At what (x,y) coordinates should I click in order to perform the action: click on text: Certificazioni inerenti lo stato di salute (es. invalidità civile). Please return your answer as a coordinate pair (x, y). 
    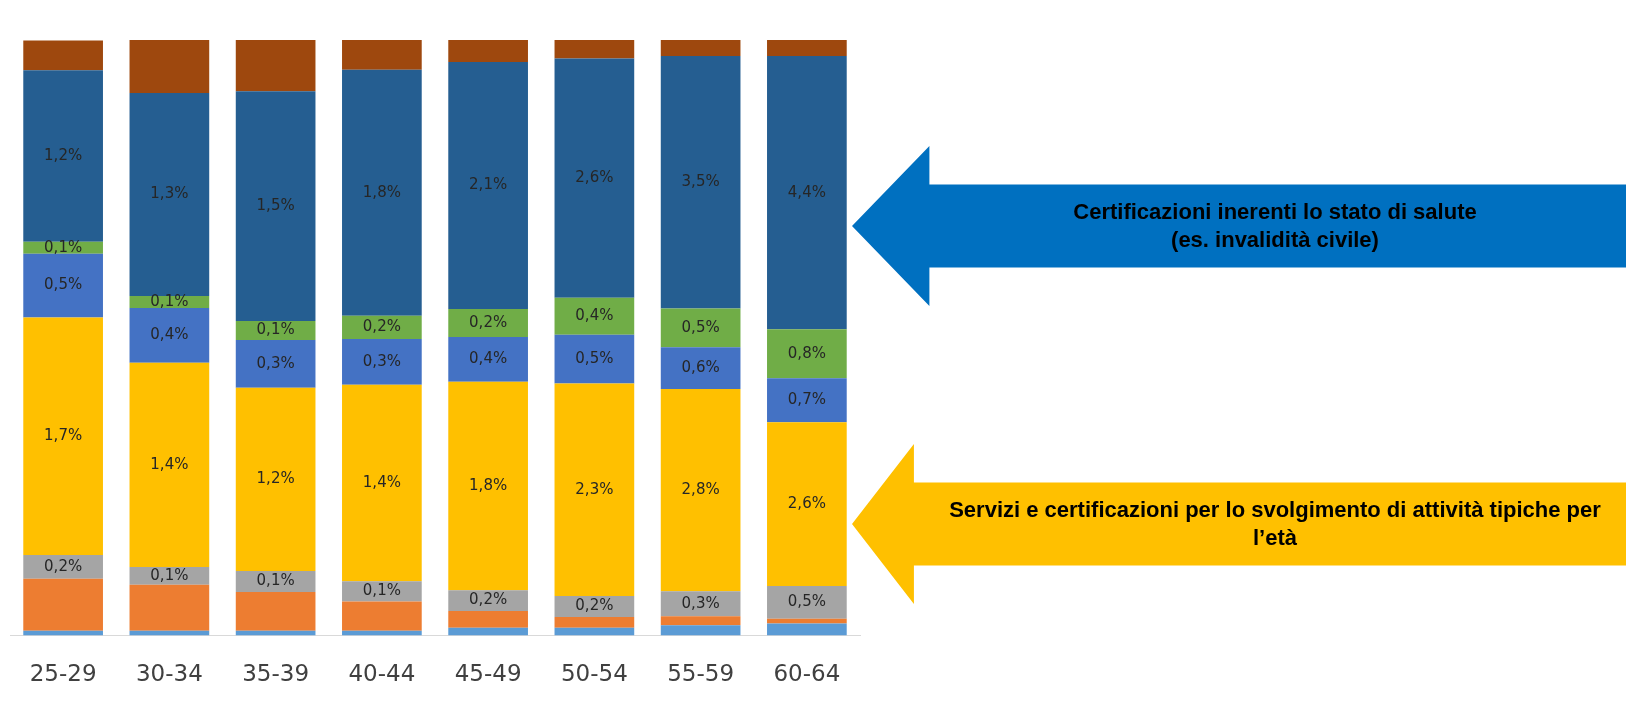
    Looking at the image, I should click on (1275, 226).